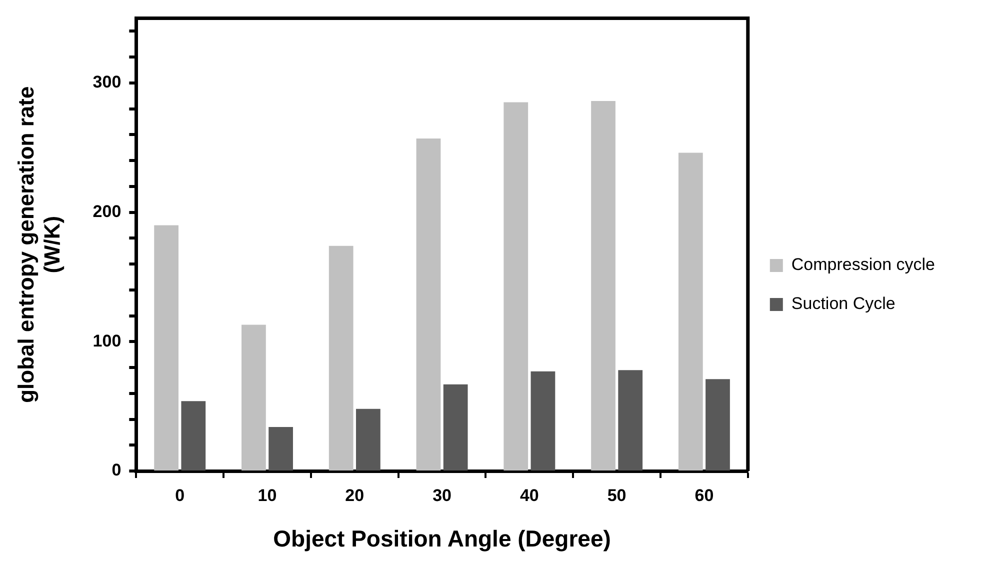 Image resolution: width=985 pixels, height=568 pixels. Describe the element at coordinates (442, 495) in the screenshot. I see `x-tick-label: 30` at that location.